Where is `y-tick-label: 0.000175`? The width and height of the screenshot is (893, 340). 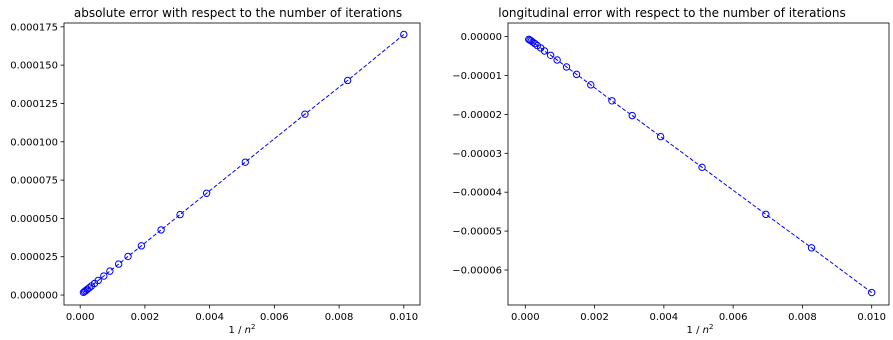 y-tick-label: 0.000175 is located at coordinates (34, 27).